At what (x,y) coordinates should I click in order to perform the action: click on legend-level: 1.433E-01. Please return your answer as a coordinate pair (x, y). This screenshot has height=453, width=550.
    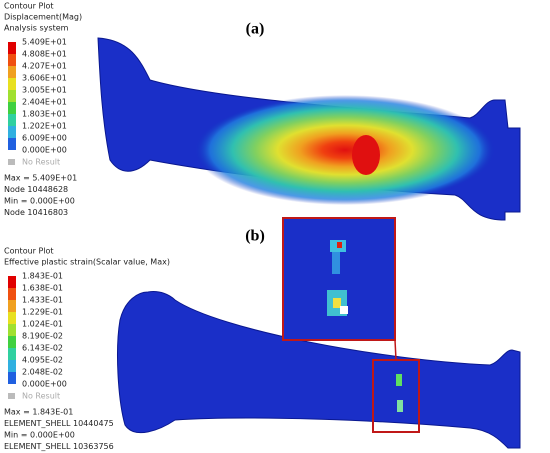
    Looking at the image, I should click on (42, 300).